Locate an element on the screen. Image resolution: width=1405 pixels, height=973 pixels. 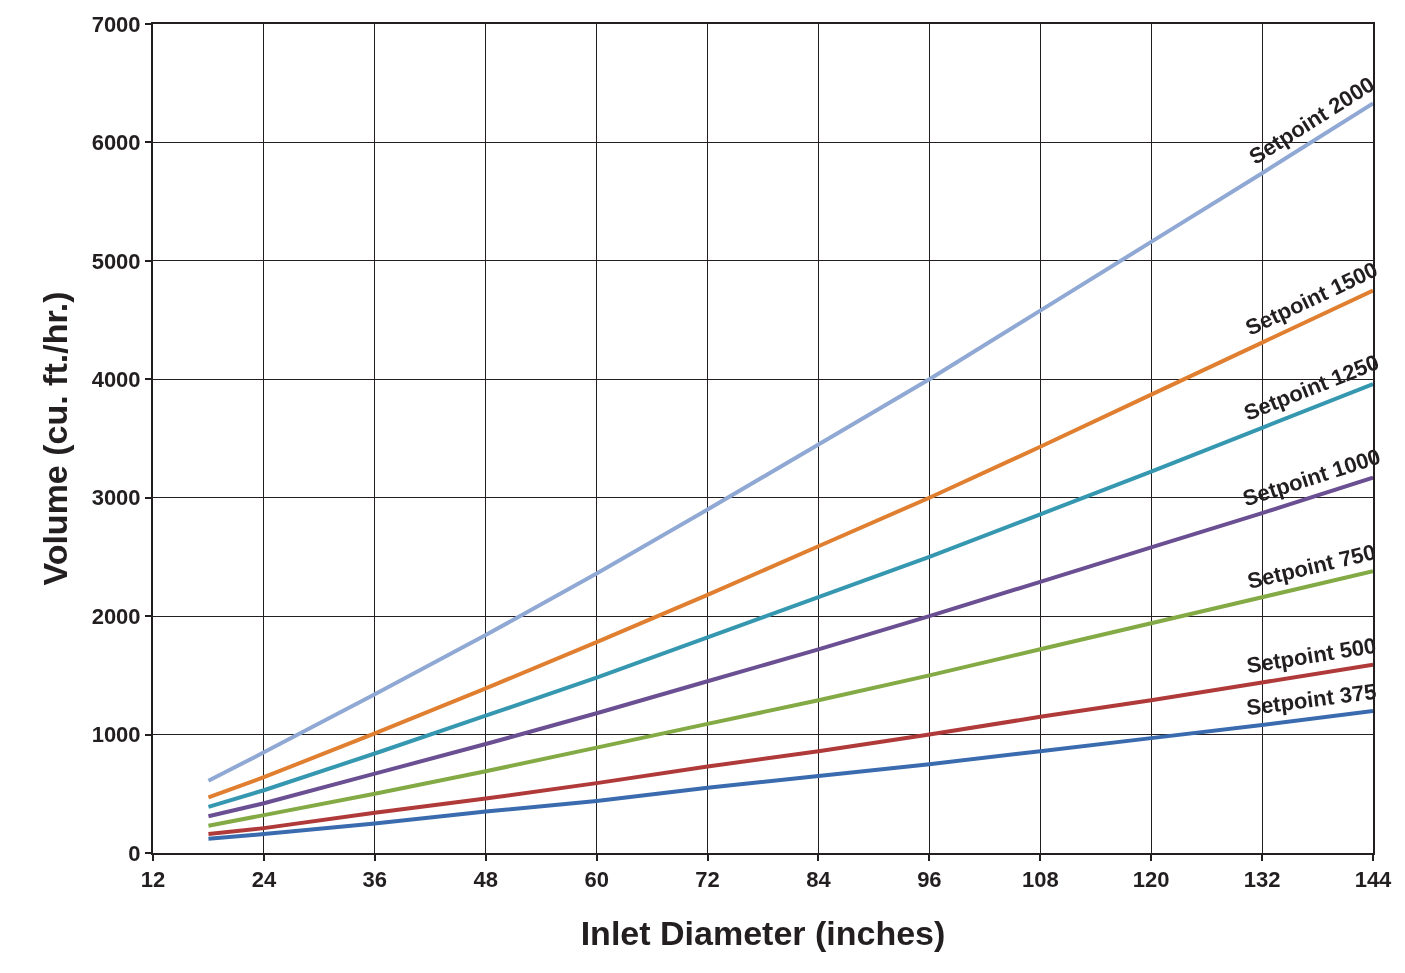
x-tick-label: 60 is located at coordinates (596, 880).